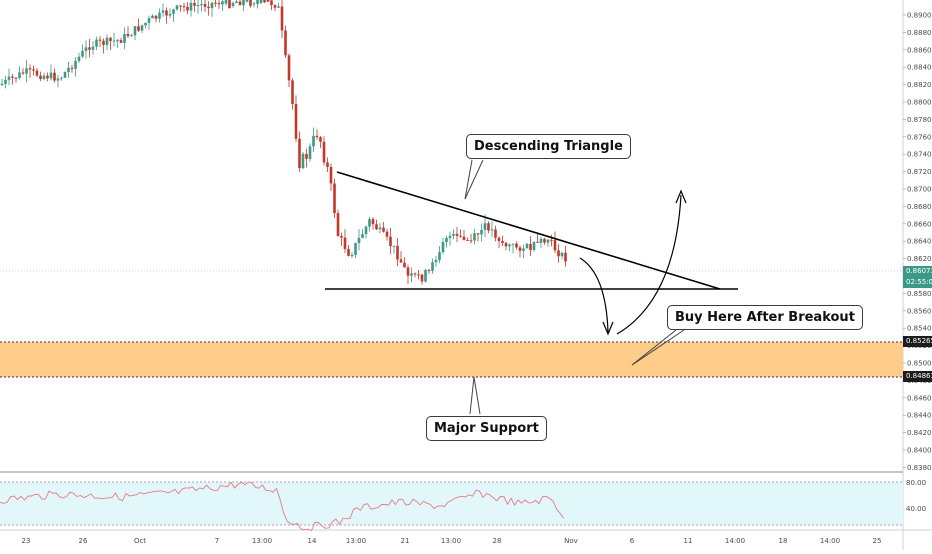 The width and height of the screenshot is (932, 554). I want to click on major-support-callout: Major Support, so click(486, 428).